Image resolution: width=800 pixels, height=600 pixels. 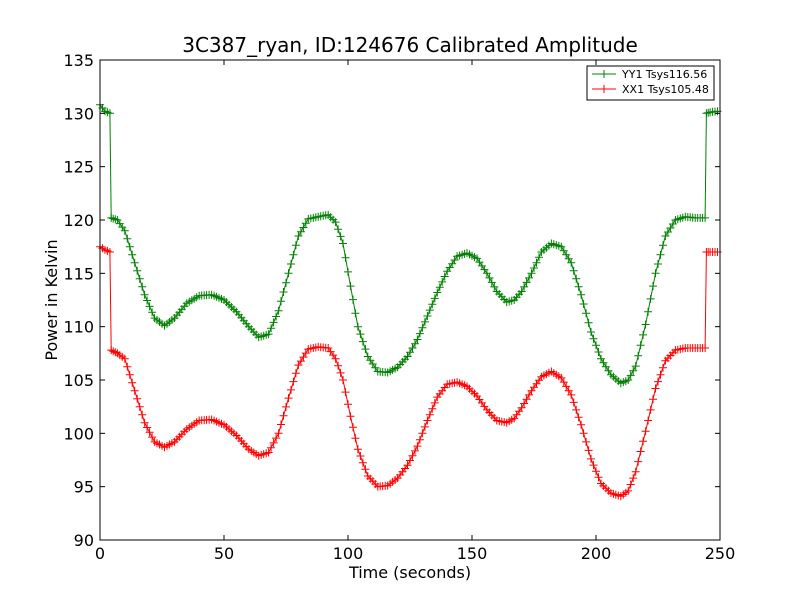 What do you see at coordinates (224, 553) in the screenshot?
I see `x-tick-label: 50` at bounding box center [224, 553].